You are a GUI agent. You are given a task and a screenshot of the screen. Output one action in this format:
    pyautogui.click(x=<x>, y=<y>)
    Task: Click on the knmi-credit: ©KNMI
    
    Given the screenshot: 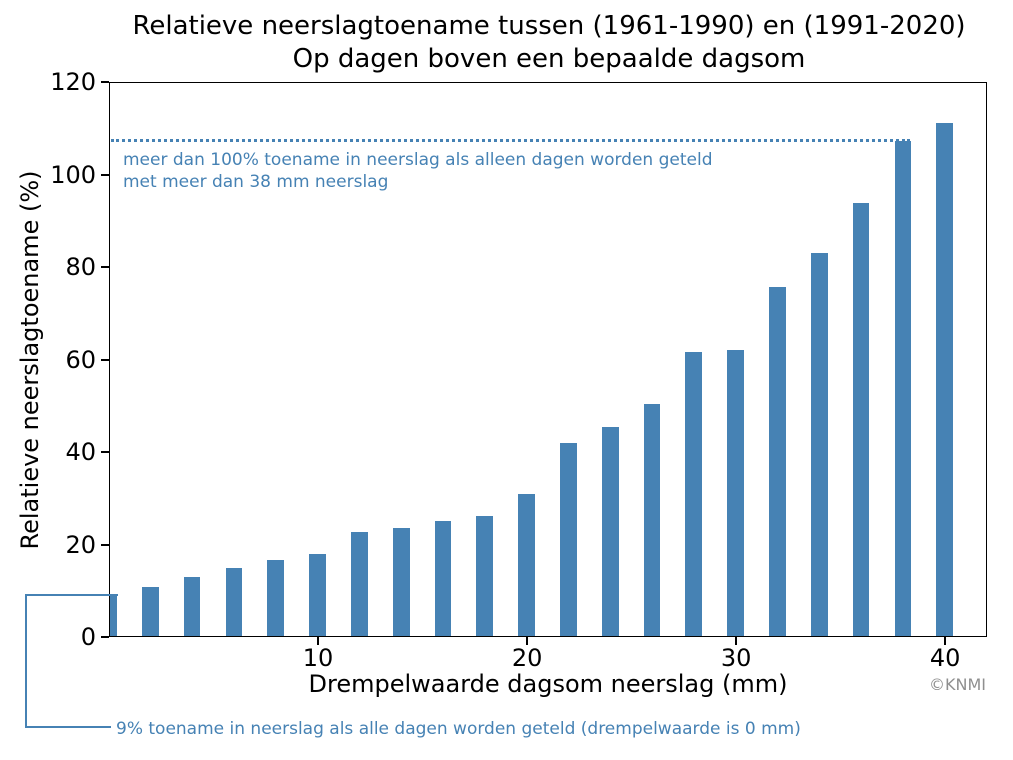 What is the action you would take?
    pyautogui.click(x=957, y=684)
    